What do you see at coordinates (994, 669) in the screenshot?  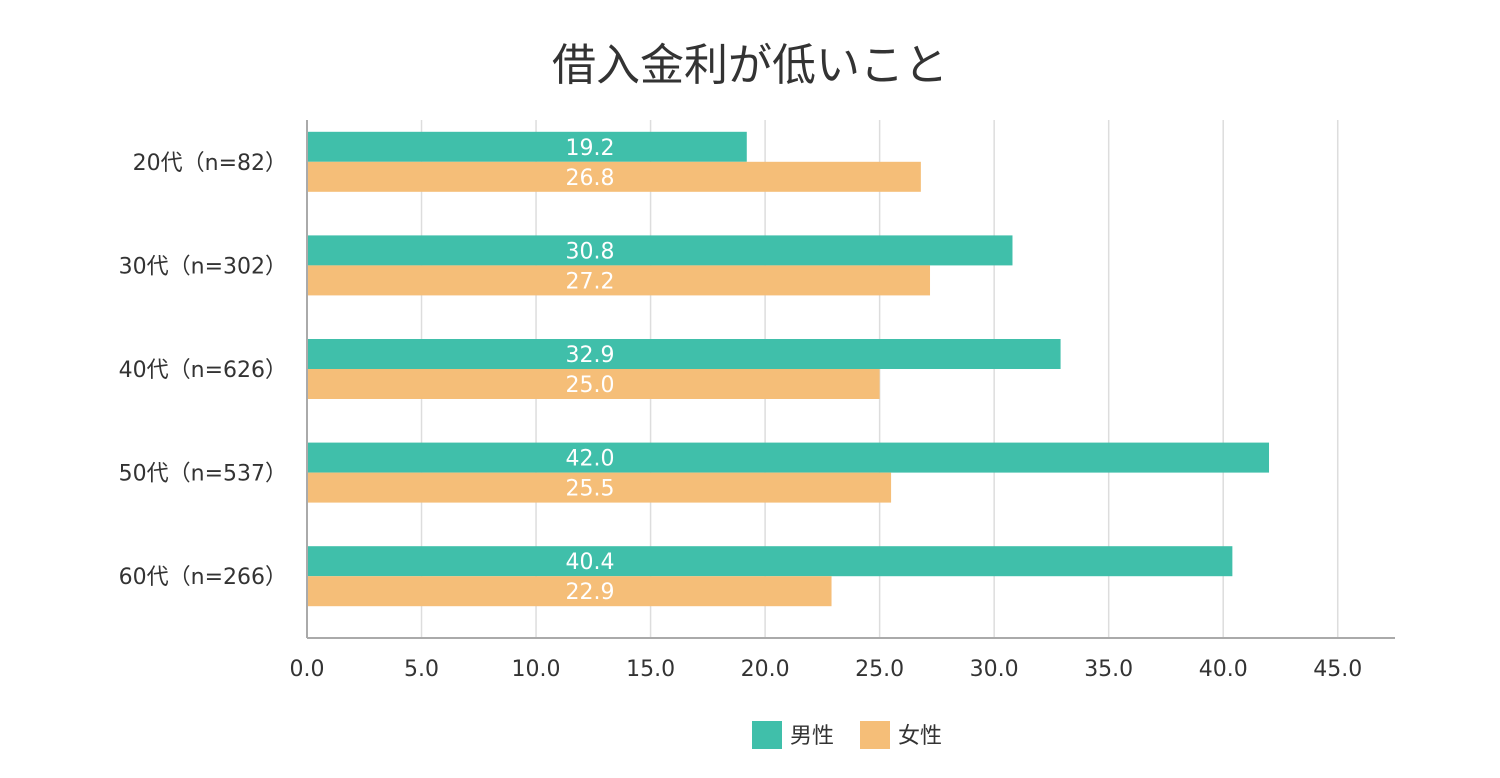 I see `x-tick-label: 30.0` at bounding box center [994, 669].